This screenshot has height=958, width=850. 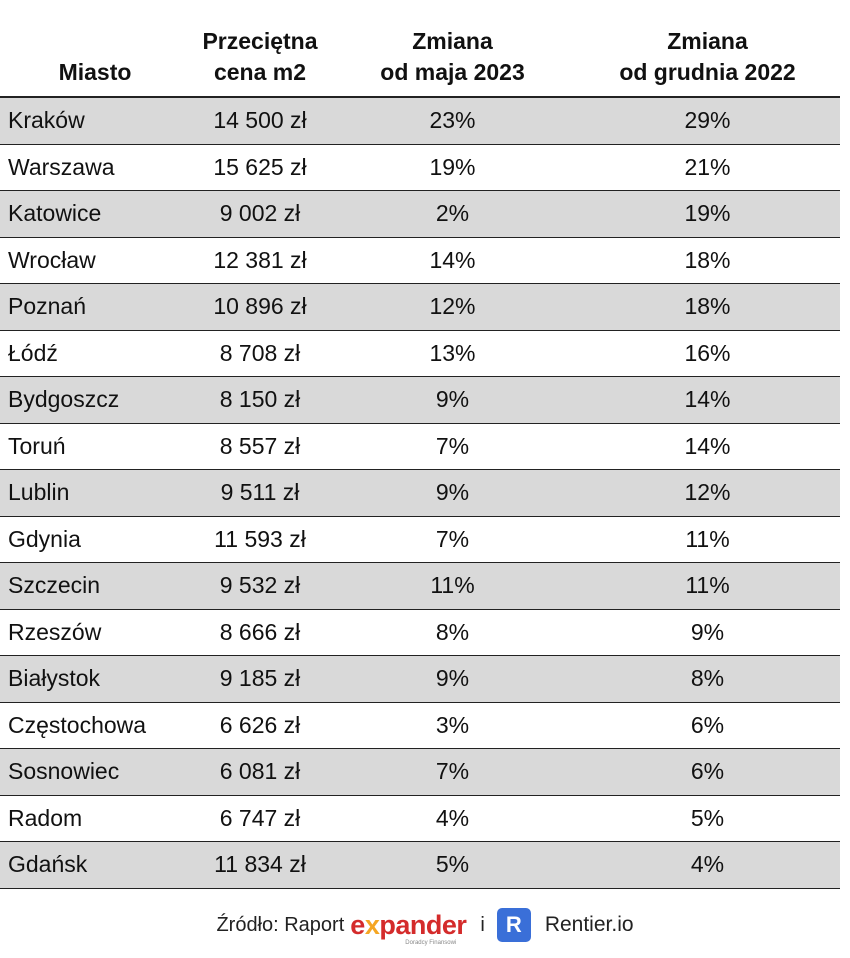 What do you see at coordinates (260, 399) in the screenshot?
I see `cell-price: 8 150 zł` at bounding box center [260, 399].